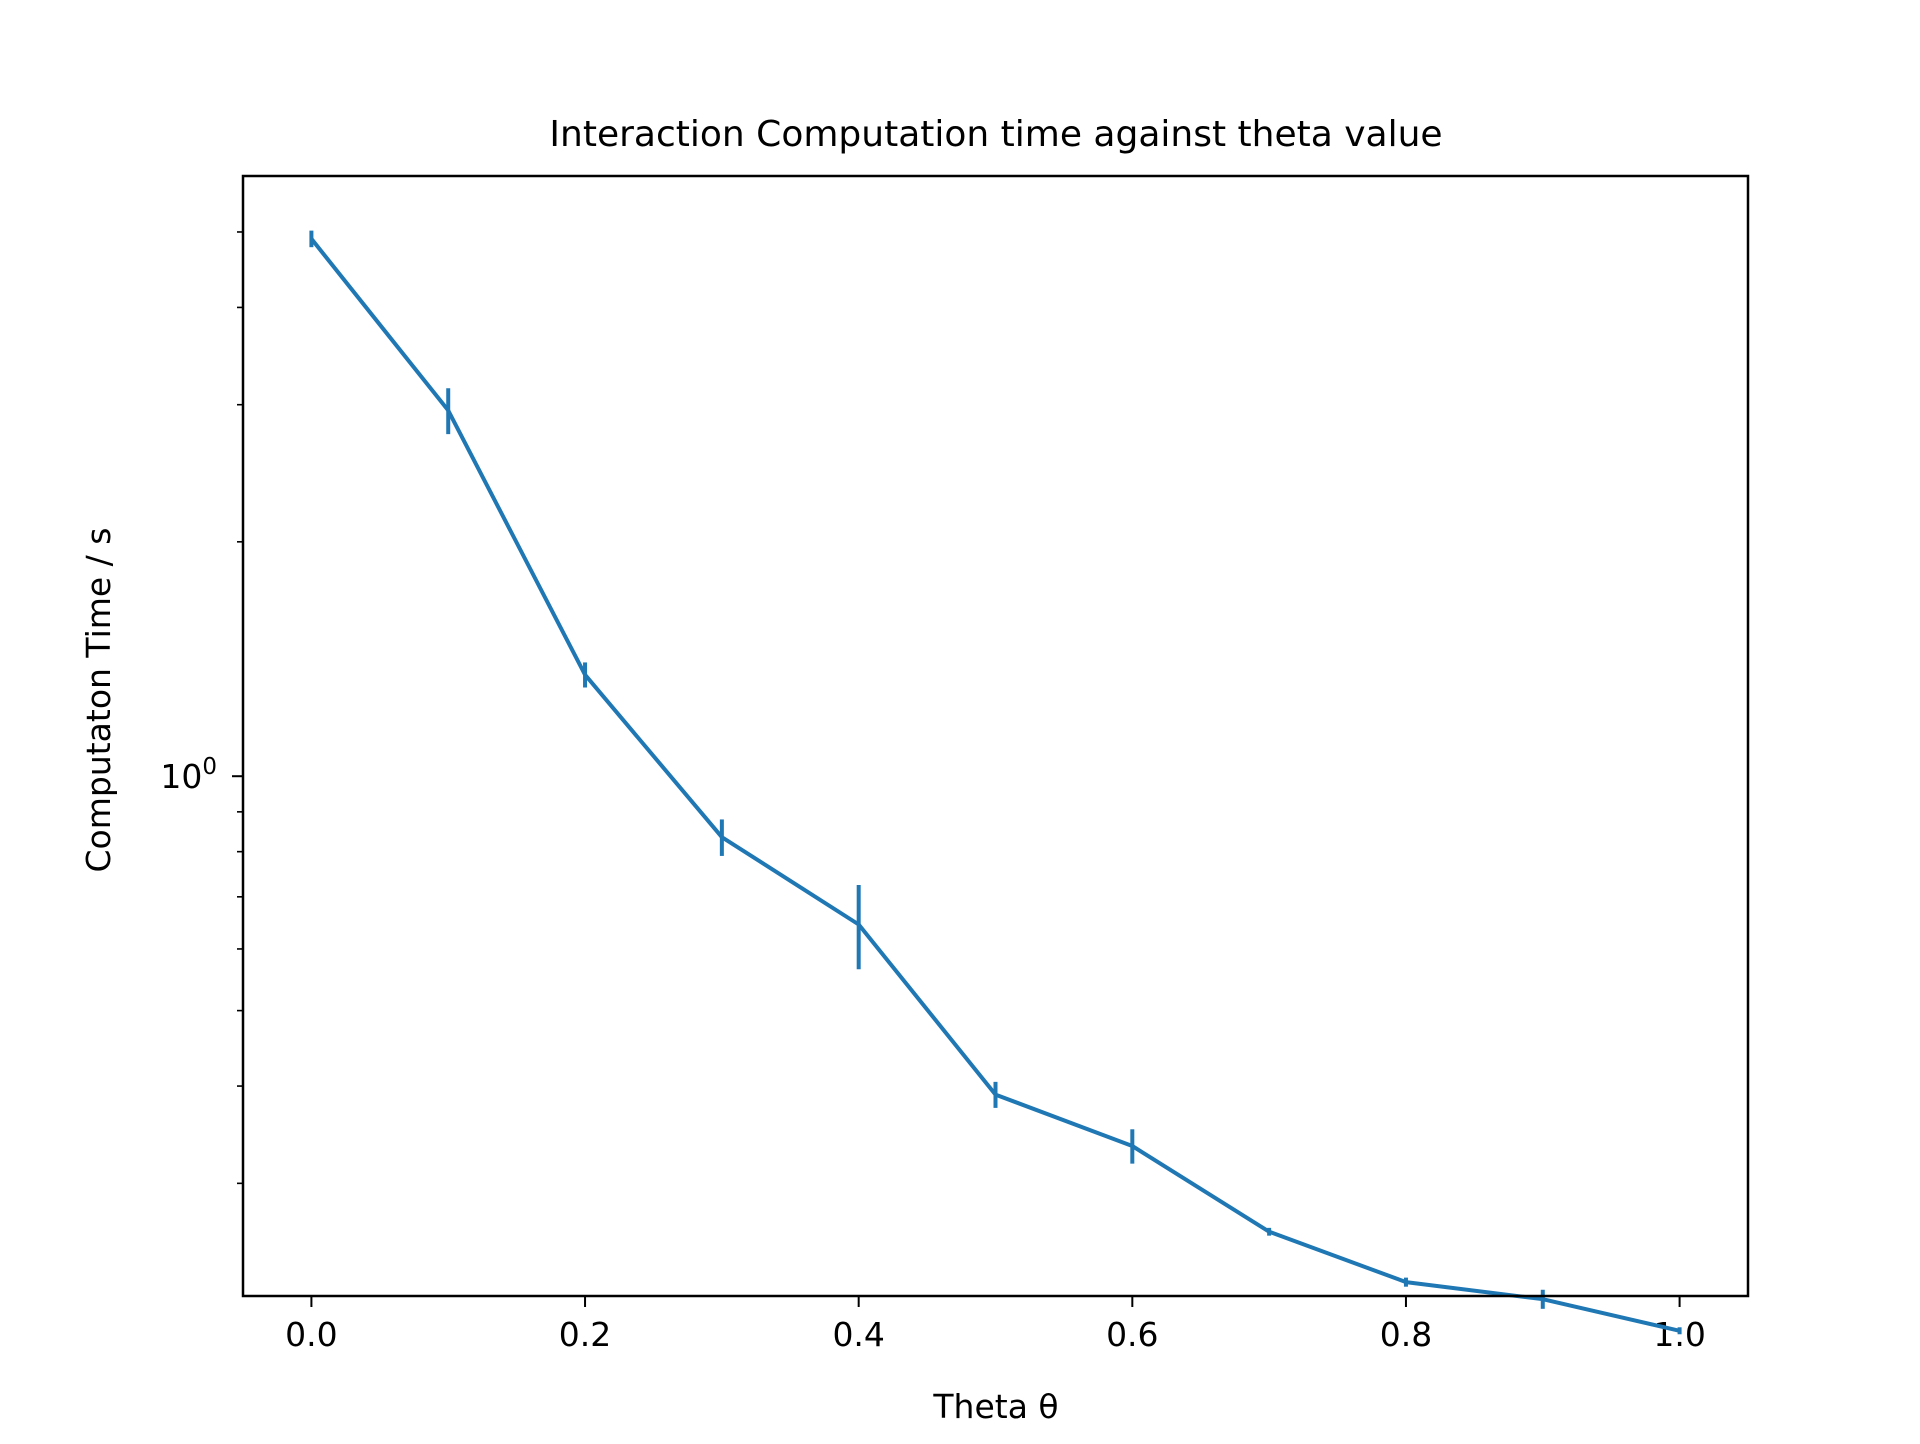 The image size is (1920, 1444). What do you see at coordinates (1406, 1334) in the screenshot?
I see `x-tick-label: 0.8` at bounding box center [1406, 1334].